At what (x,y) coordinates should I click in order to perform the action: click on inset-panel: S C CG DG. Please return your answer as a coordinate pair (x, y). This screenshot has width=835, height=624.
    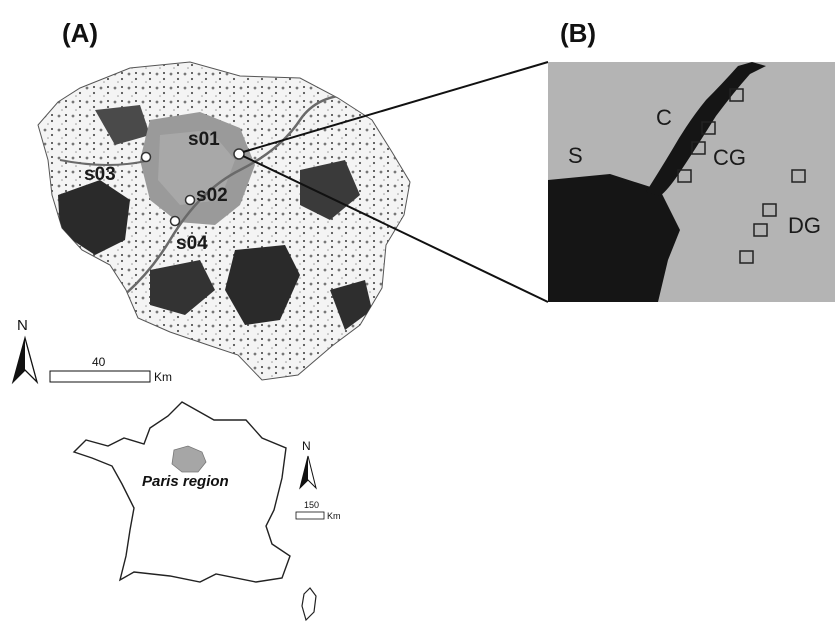
    Looking at the image, I should click on (691, 182).